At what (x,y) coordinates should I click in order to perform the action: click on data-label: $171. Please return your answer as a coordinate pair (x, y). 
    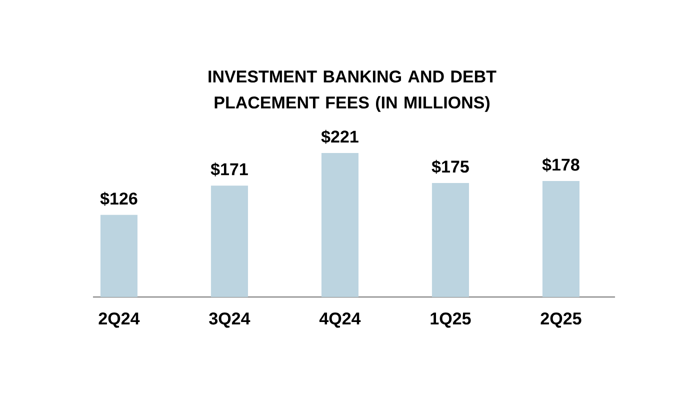
    Looking at the image, I should click on (229, 169).